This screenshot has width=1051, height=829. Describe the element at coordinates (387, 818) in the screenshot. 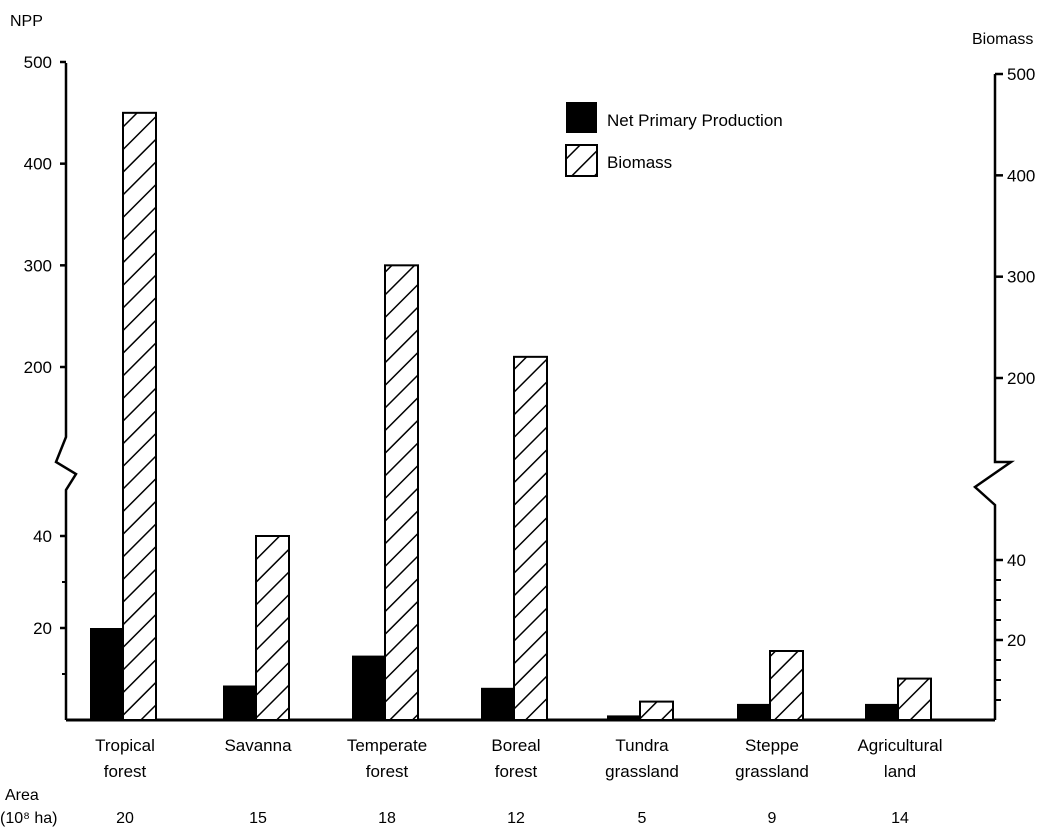

I see `area-value: 18` at that location.